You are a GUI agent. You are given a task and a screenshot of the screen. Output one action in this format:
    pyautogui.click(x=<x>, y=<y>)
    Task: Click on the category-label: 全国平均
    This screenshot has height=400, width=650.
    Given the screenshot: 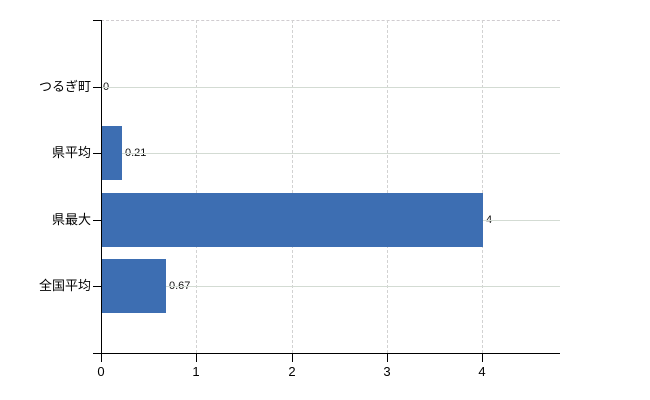 What is the action you would take?
    pyautogui.click(x=64, y=285)
    